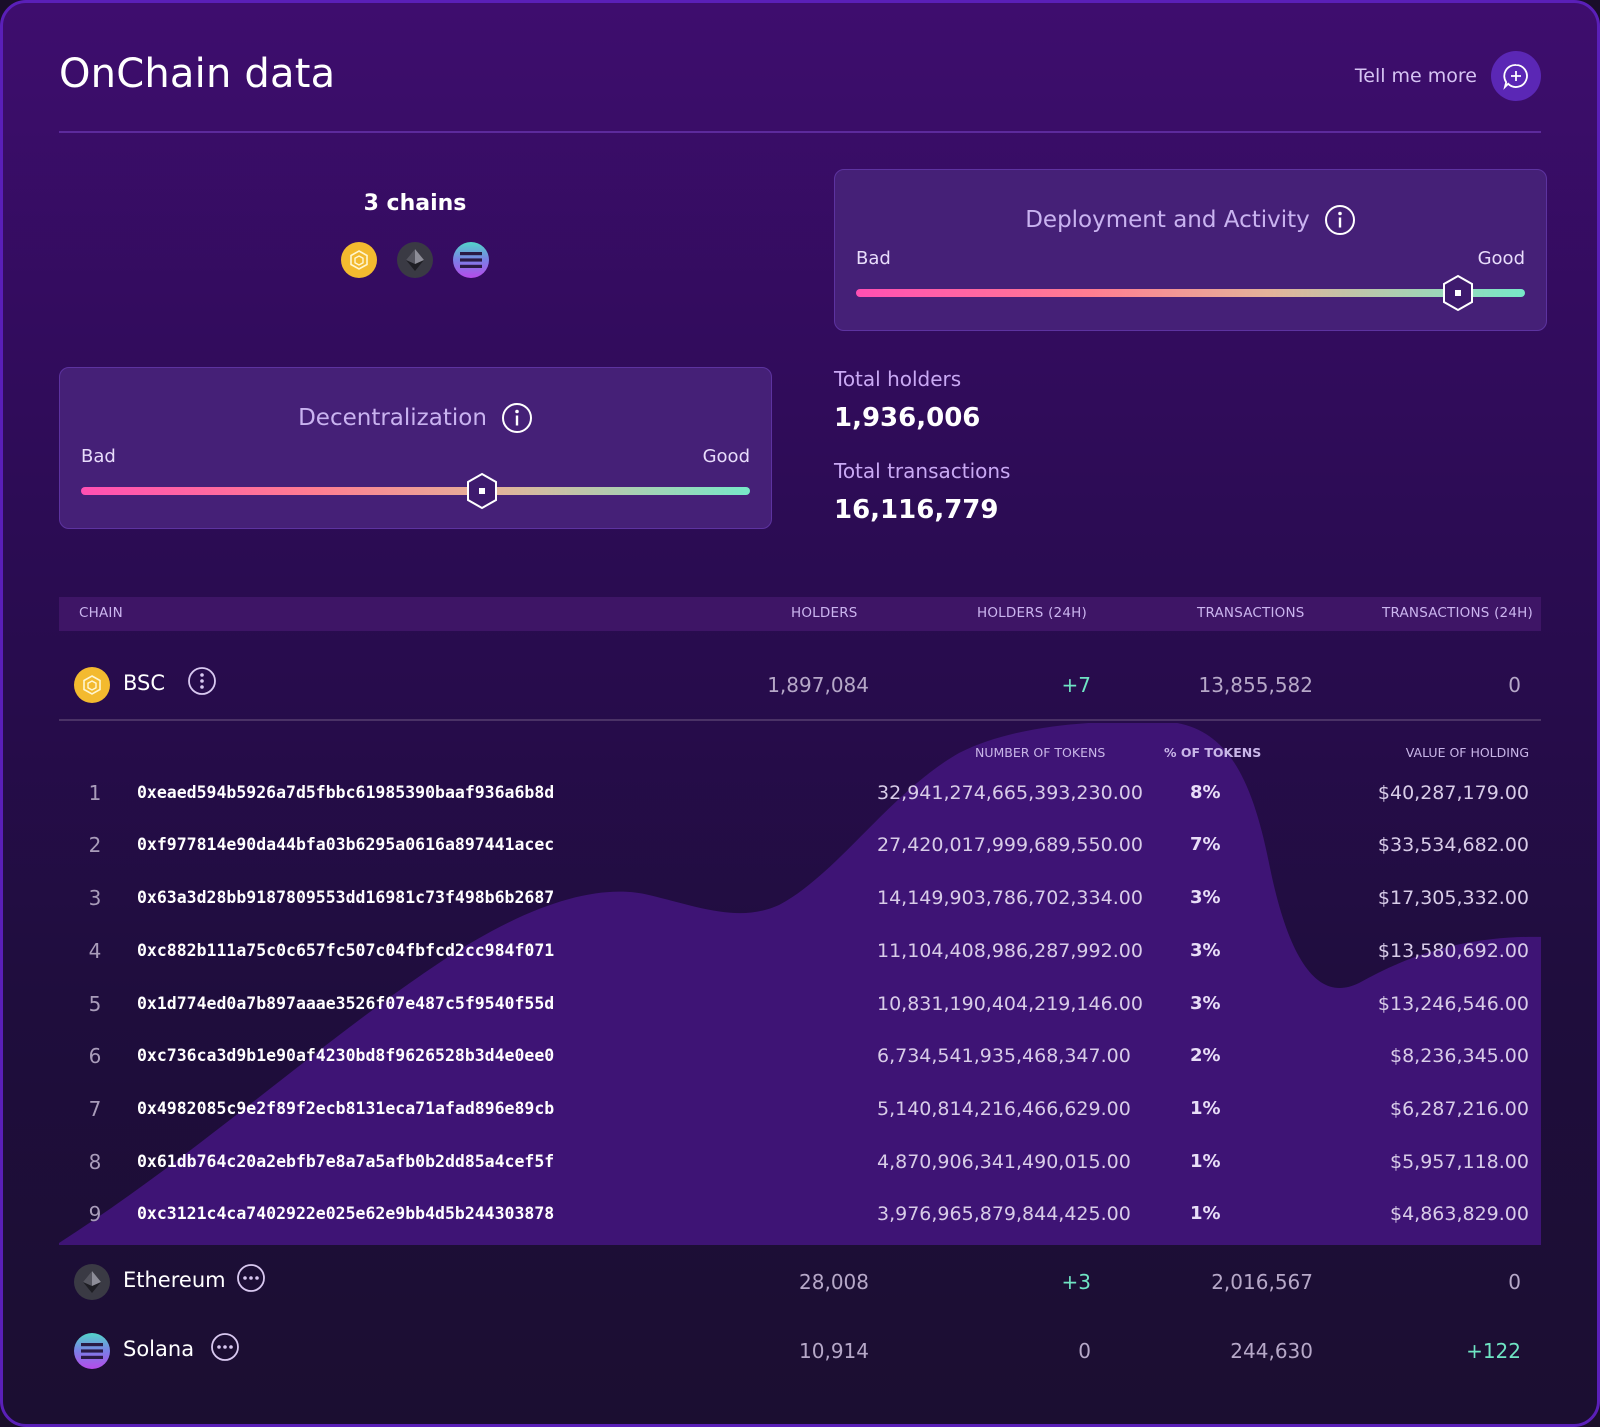 The width and height of the screenshot is (1600, 1427). What do you see at coordinates (95, 951) in the screenshot?
I see `holder-rank: 4` at bounding box center [95, 951].